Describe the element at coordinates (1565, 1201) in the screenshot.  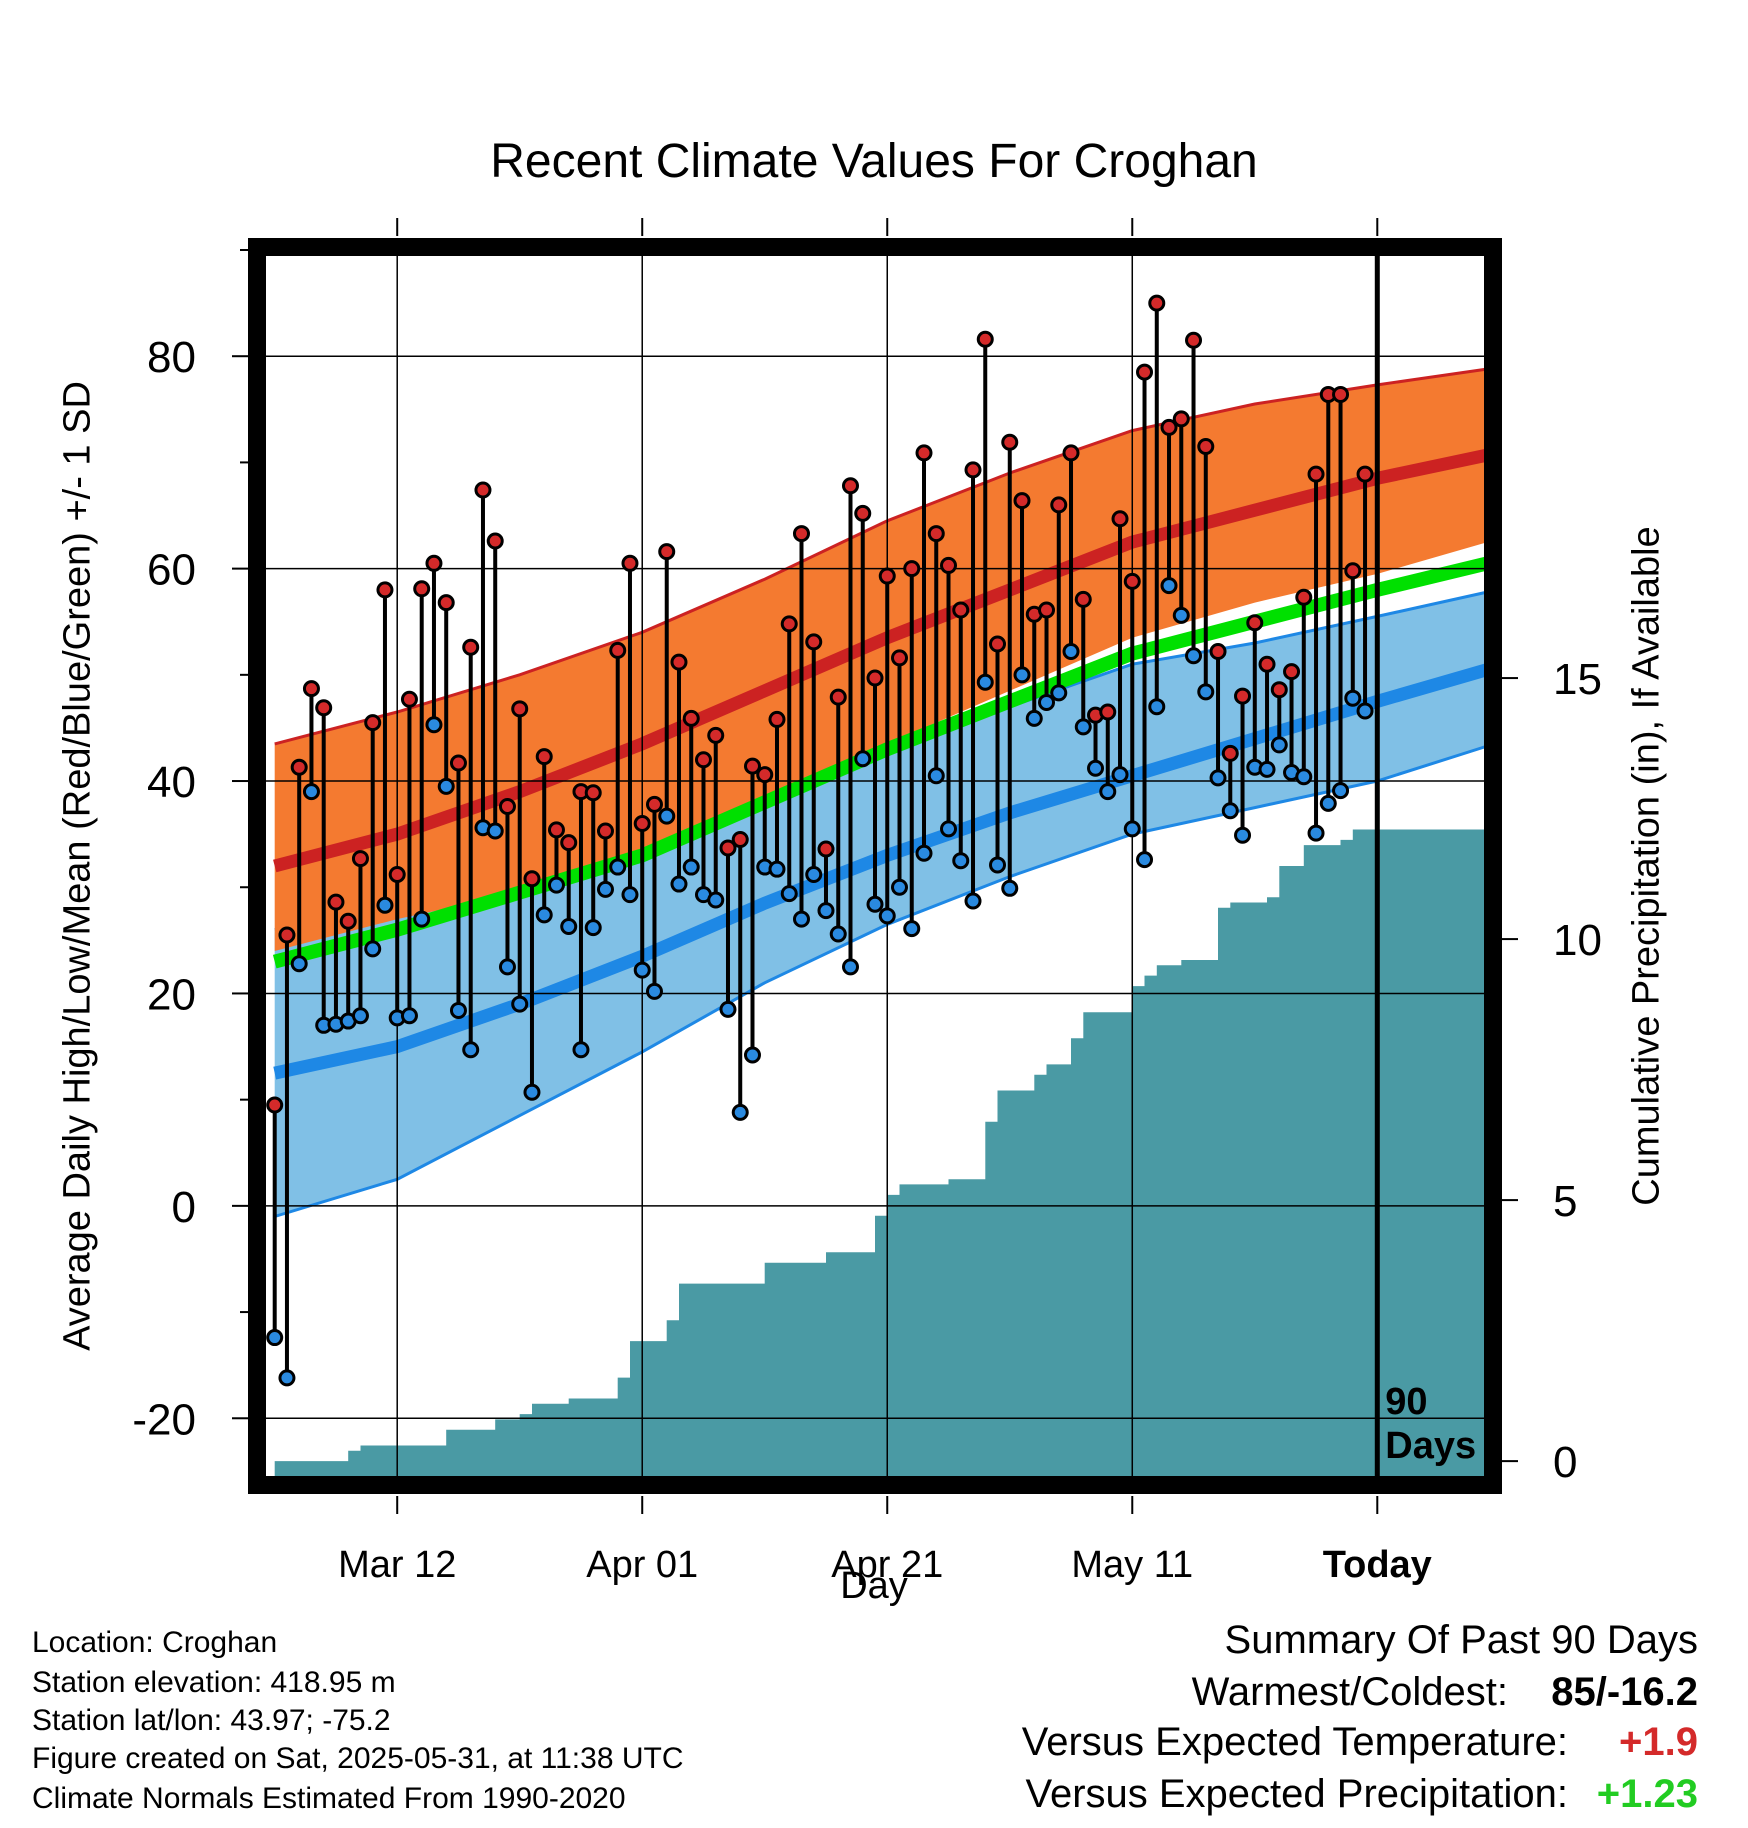
I see `y-right-tick-label: 5` at that location.